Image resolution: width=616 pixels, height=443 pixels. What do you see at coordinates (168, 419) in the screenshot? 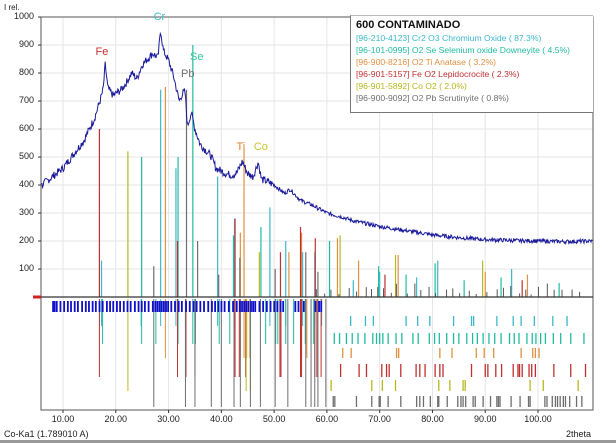
I see `x-tick-label: 30.00` at bounding box center [168, 419].